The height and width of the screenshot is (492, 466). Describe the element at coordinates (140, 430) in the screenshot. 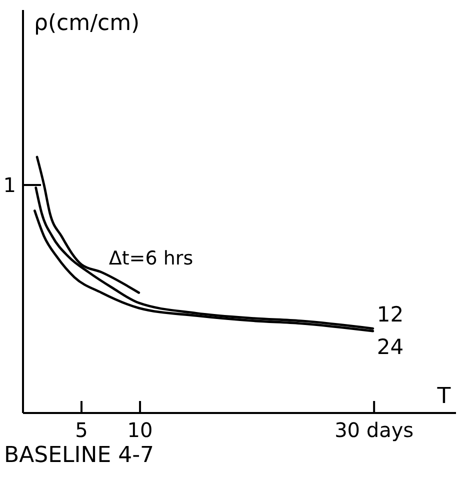

I see `x-tick-label: 10` at that location.